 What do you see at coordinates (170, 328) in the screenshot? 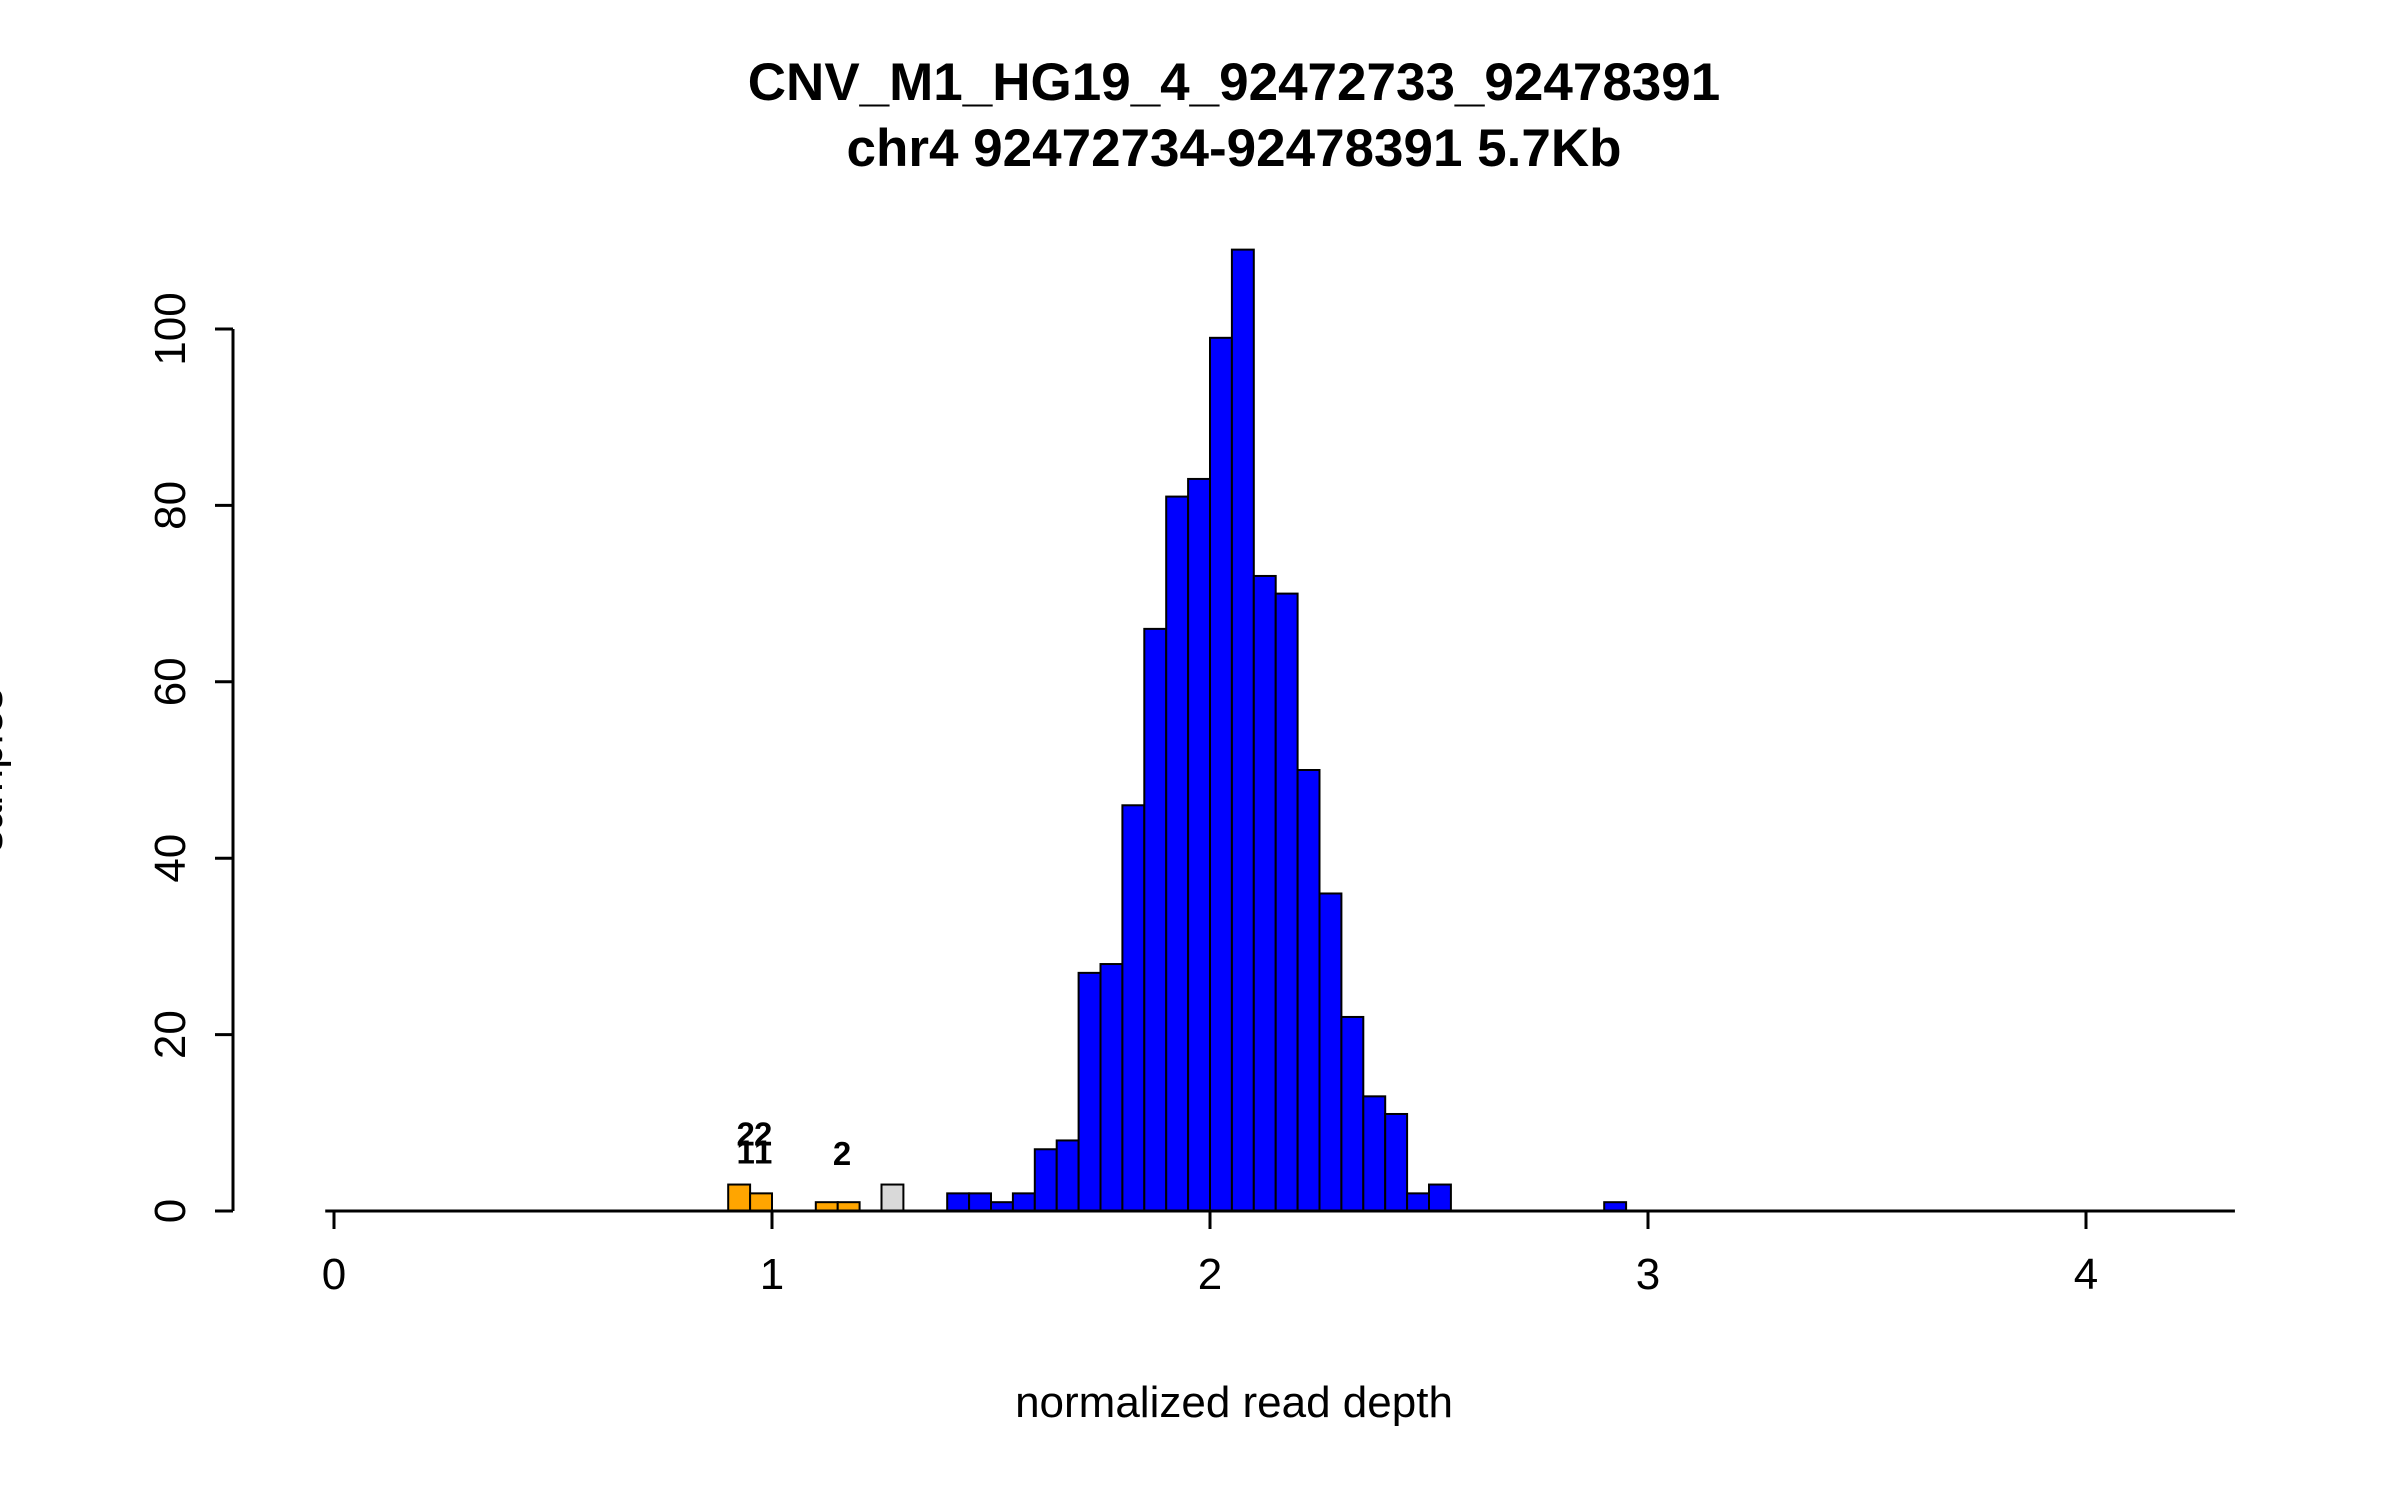
I see `y-tick-label: 100` at bounding box center [170, 328].